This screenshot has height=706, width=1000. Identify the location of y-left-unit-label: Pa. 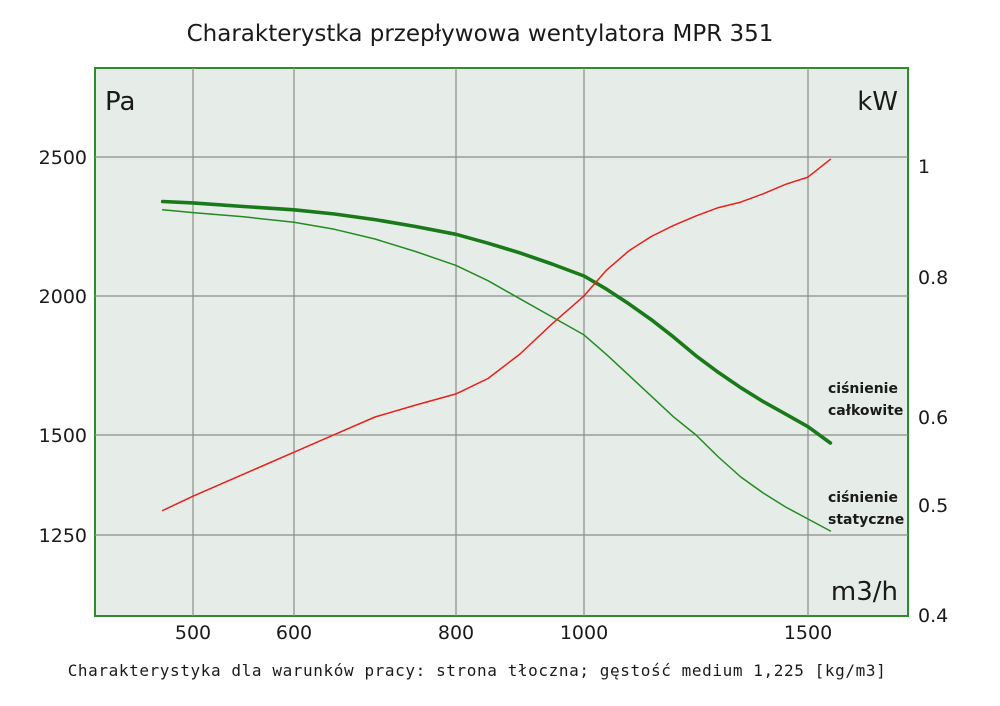
(120, 102).